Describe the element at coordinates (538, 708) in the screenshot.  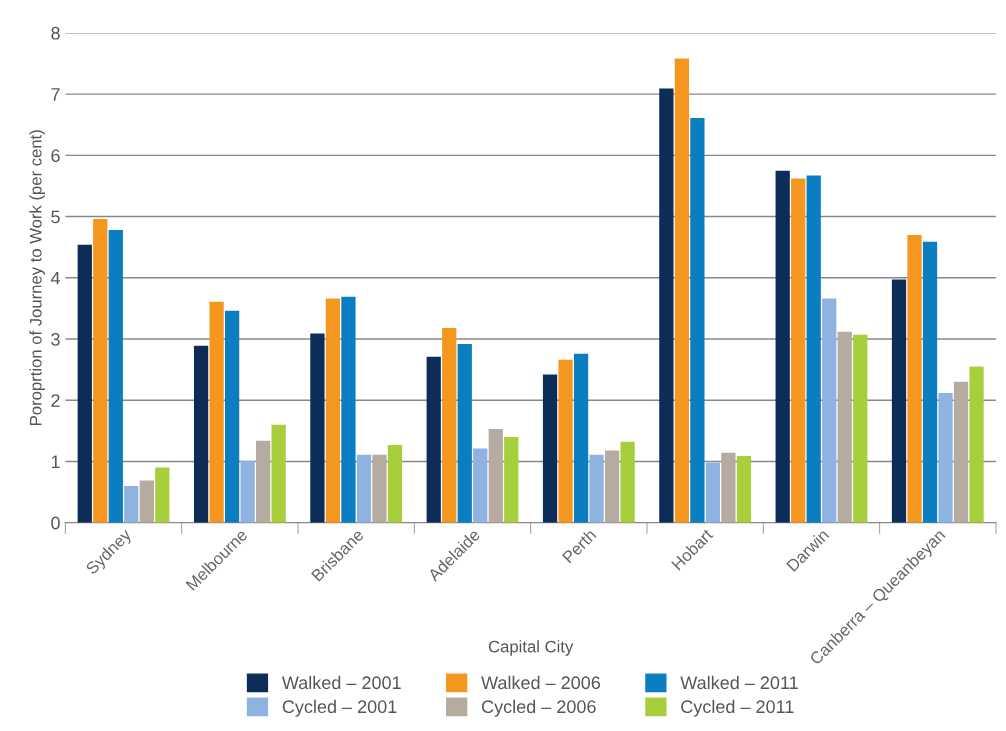
I see `legend-label: Cycled – 2006` at that location.